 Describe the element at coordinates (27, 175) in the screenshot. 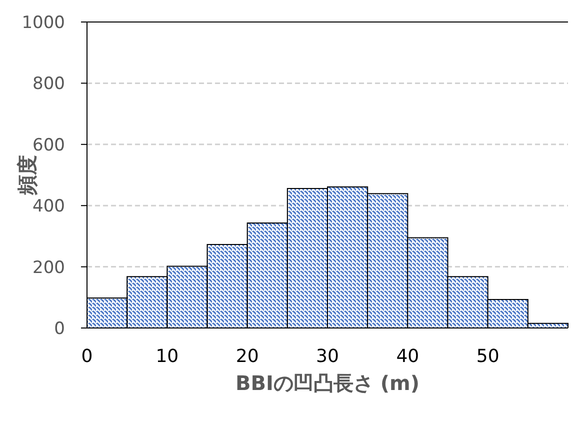

I see `y-axis-title: 頻度` at that location.